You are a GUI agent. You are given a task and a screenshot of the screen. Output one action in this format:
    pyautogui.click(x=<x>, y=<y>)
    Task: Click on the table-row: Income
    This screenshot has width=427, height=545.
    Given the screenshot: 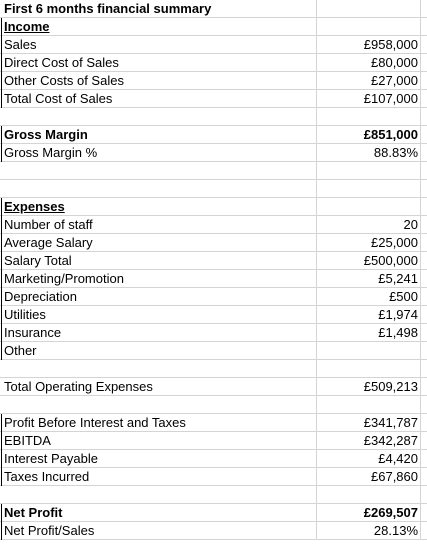 What is the action you would take?
    pyautogui.click(x=213, y=27)
    